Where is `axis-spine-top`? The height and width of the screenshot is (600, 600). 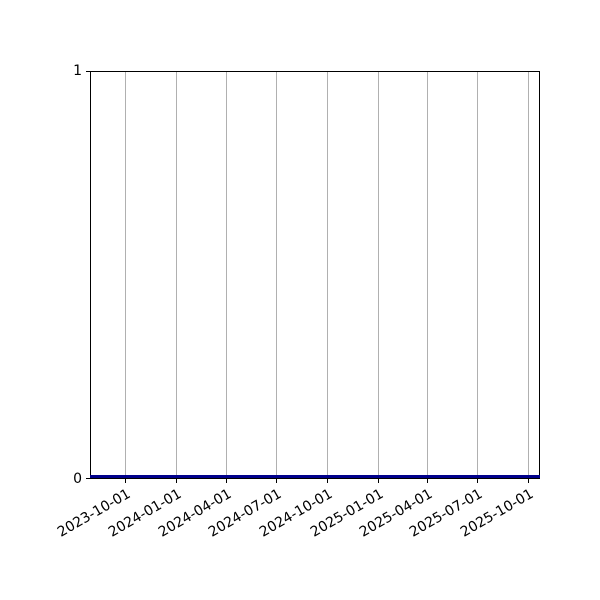
axis-spine-top is located at coordinates (315, 71).